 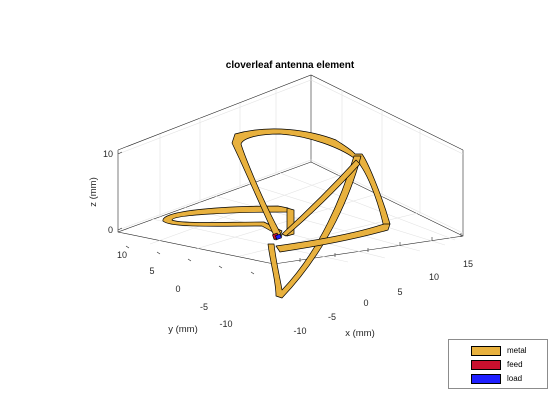 I want to click on legend: metal feed load, so click(x=498, y=364).